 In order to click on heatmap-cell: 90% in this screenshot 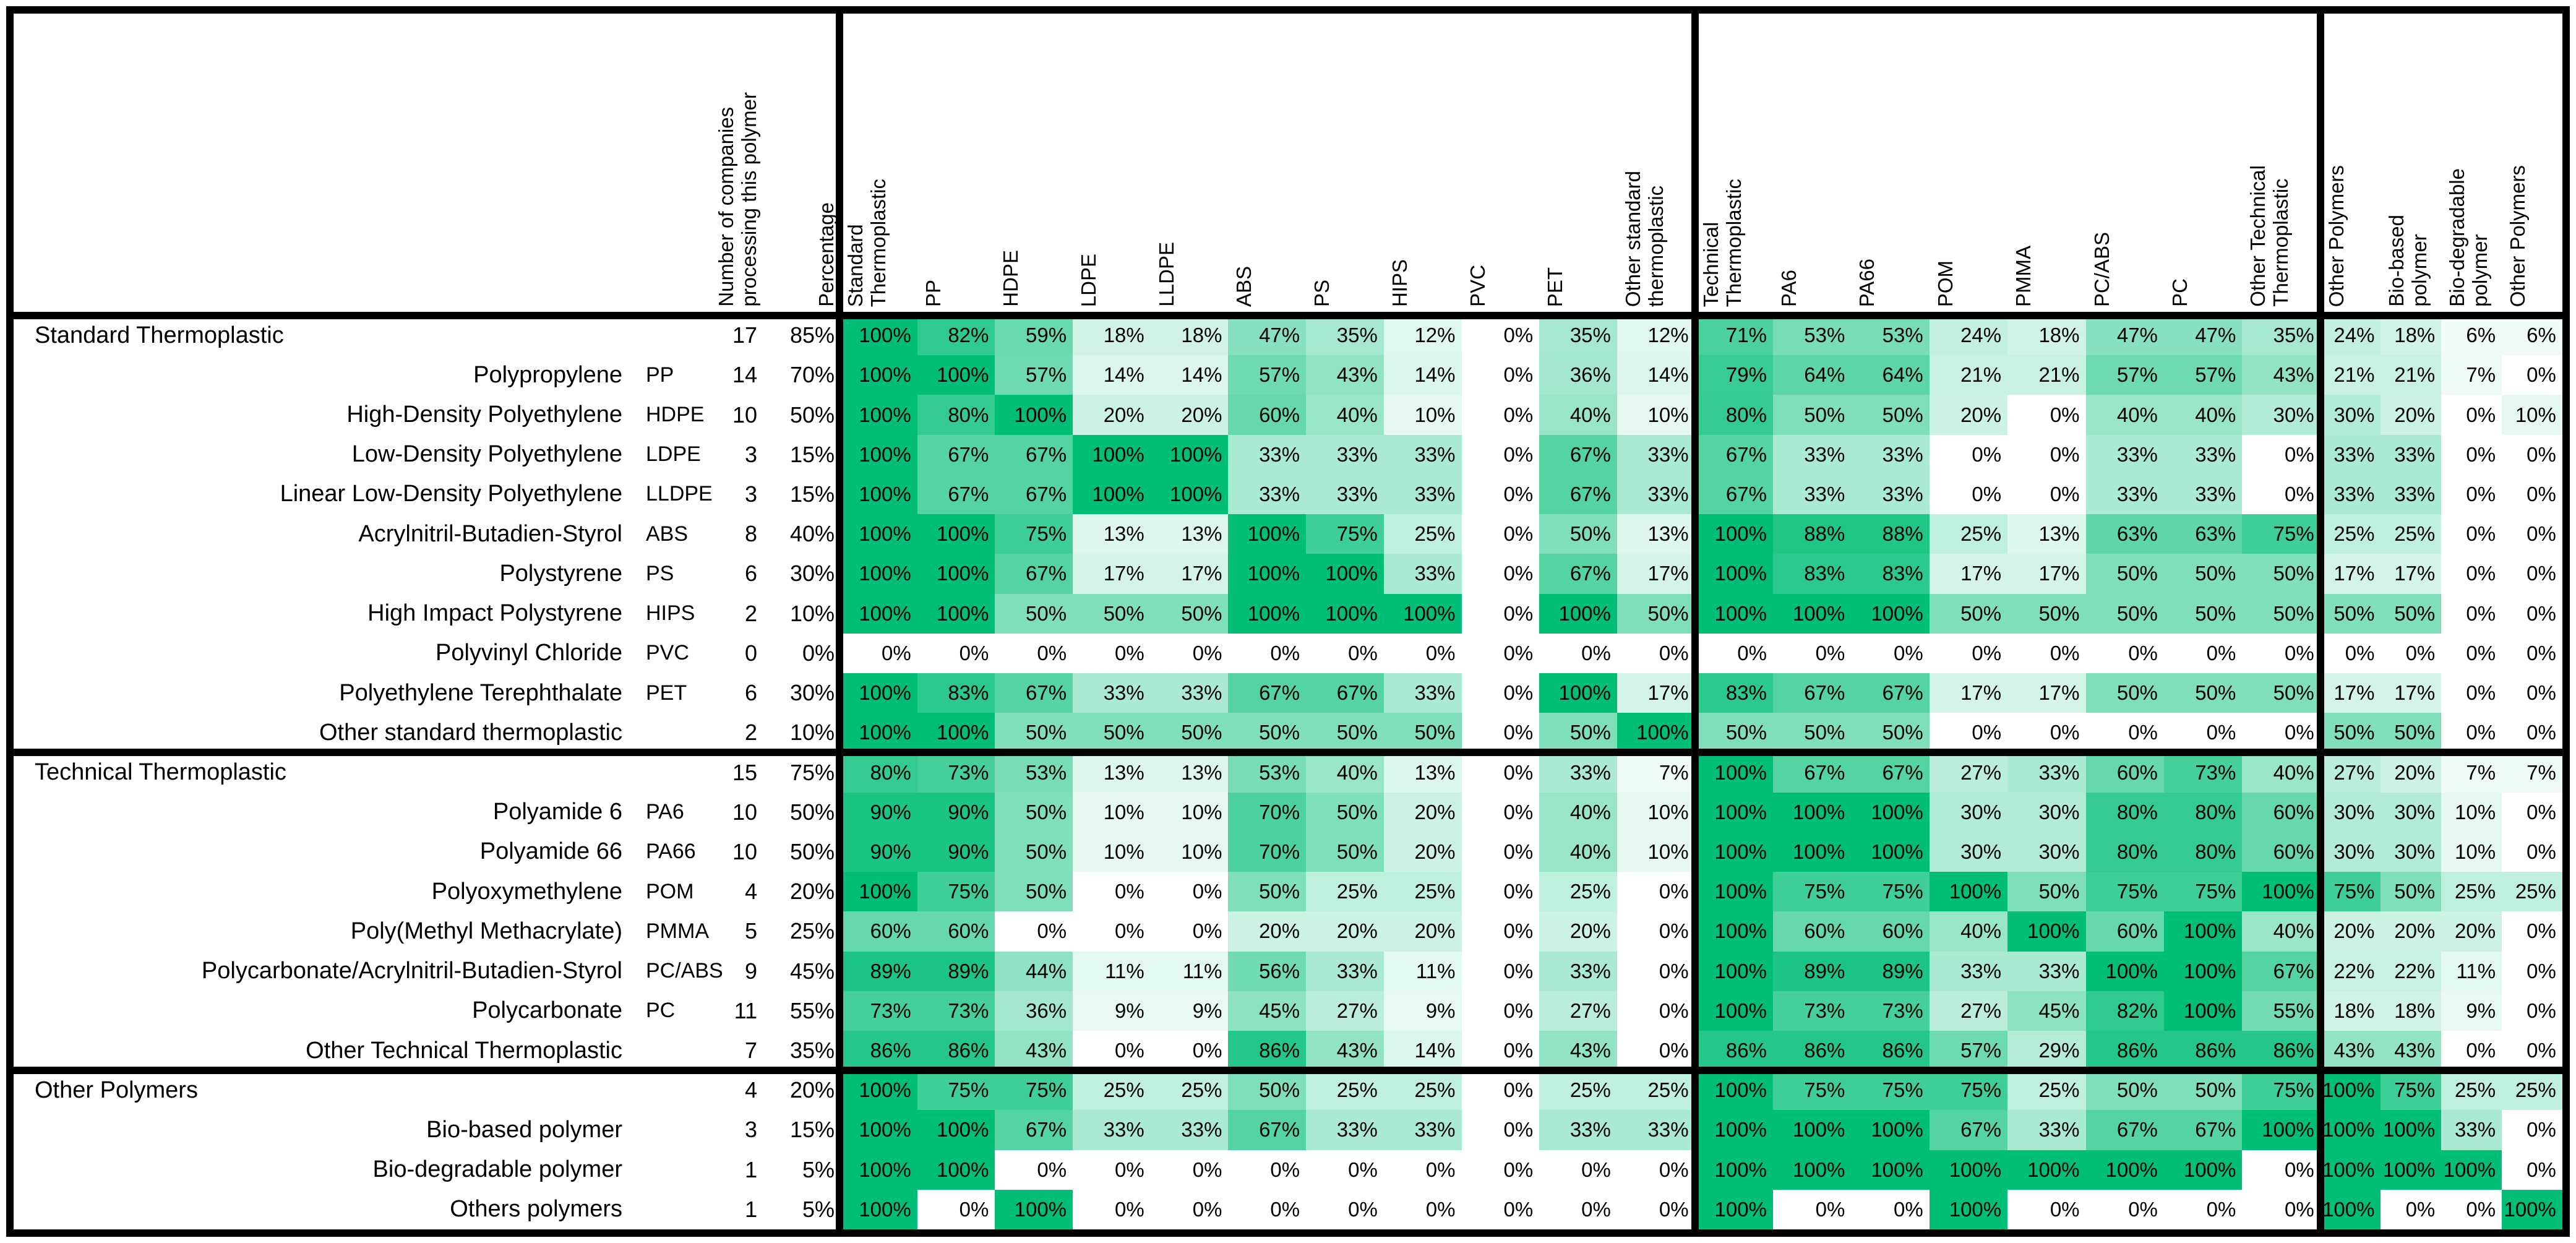, I will do `click(956, 852)`.